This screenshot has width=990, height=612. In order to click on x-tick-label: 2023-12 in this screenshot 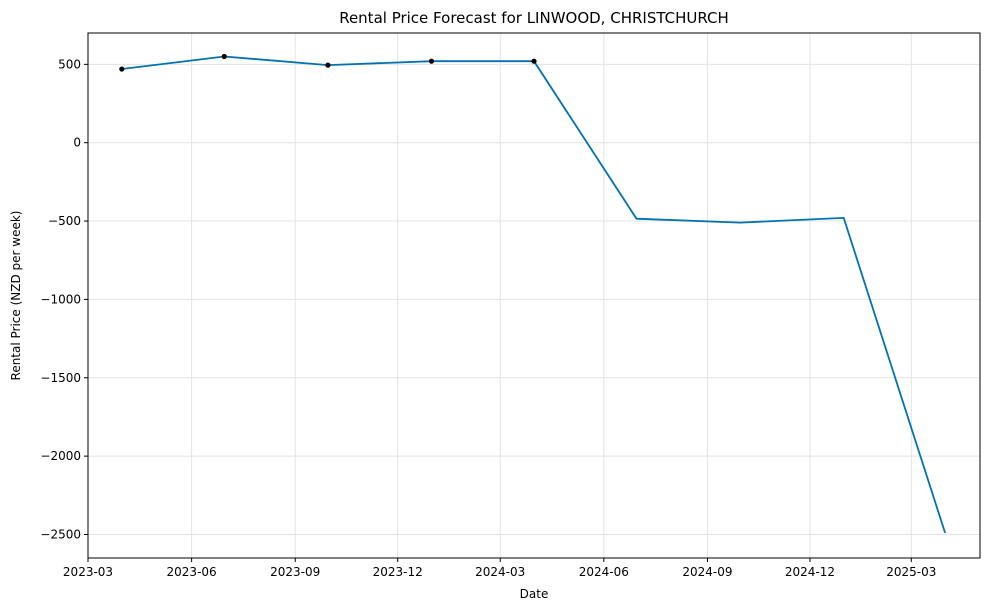, I will do `click(398, 572)`.